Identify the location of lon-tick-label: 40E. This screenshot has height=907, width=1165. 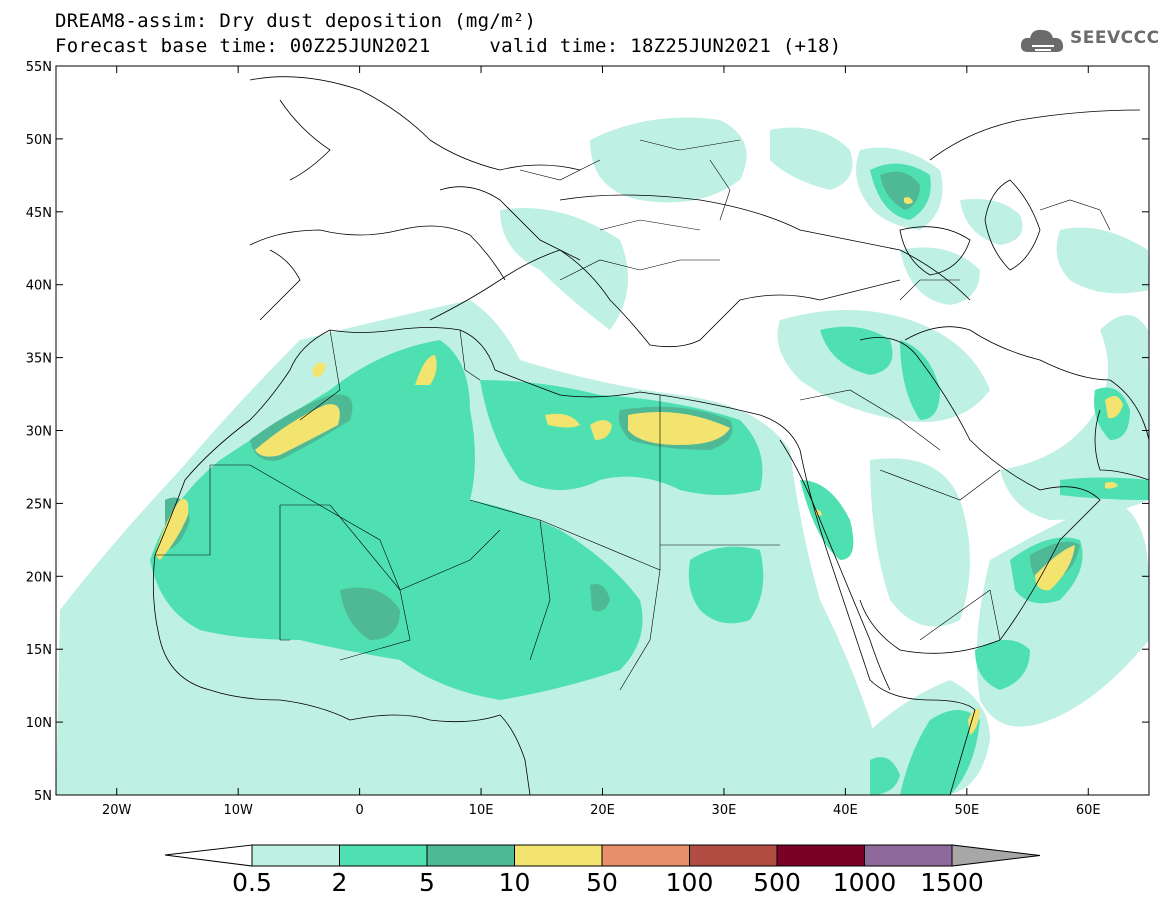
(845, 810).